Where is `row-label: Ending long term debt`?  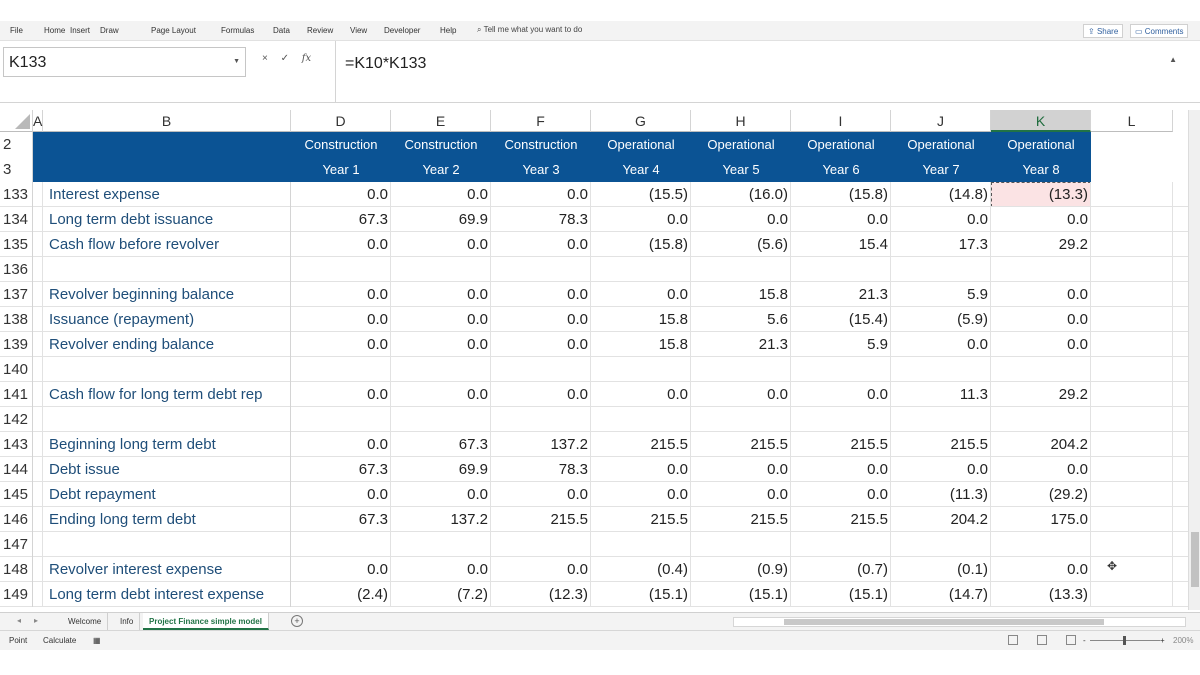 row-label: Ending long term debt is located at coordinates (167, 519).